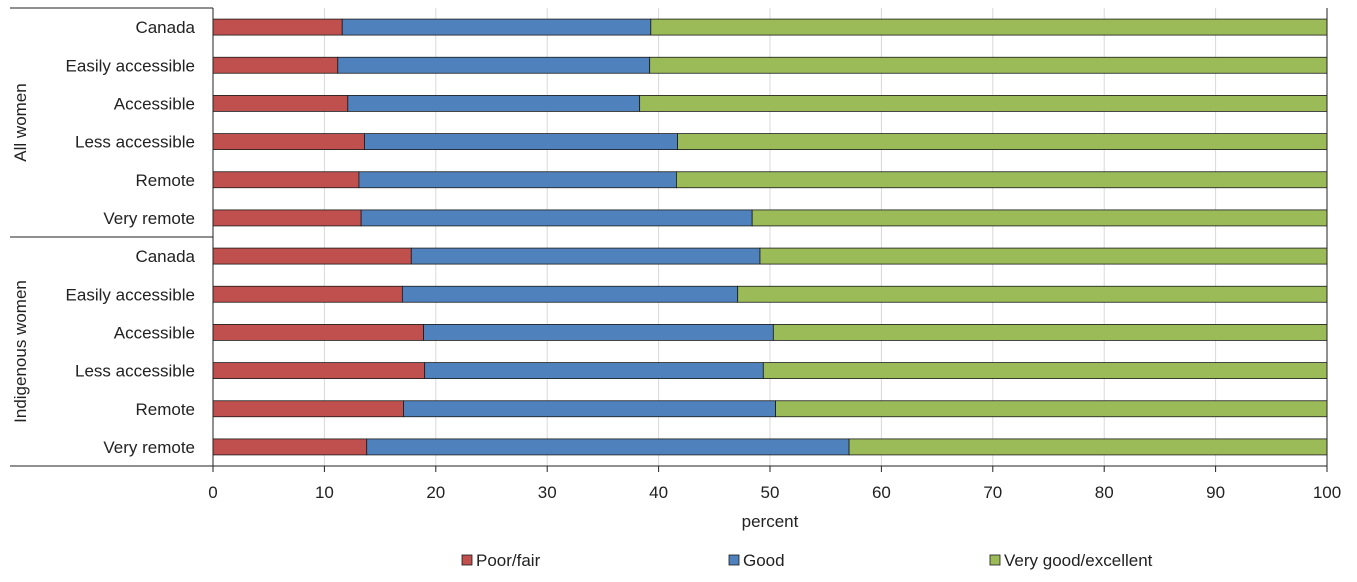 Image resolution: width=1357 pixels, height=582 pixels. I want to click on x-axis-title: percent, so click(770, 521).